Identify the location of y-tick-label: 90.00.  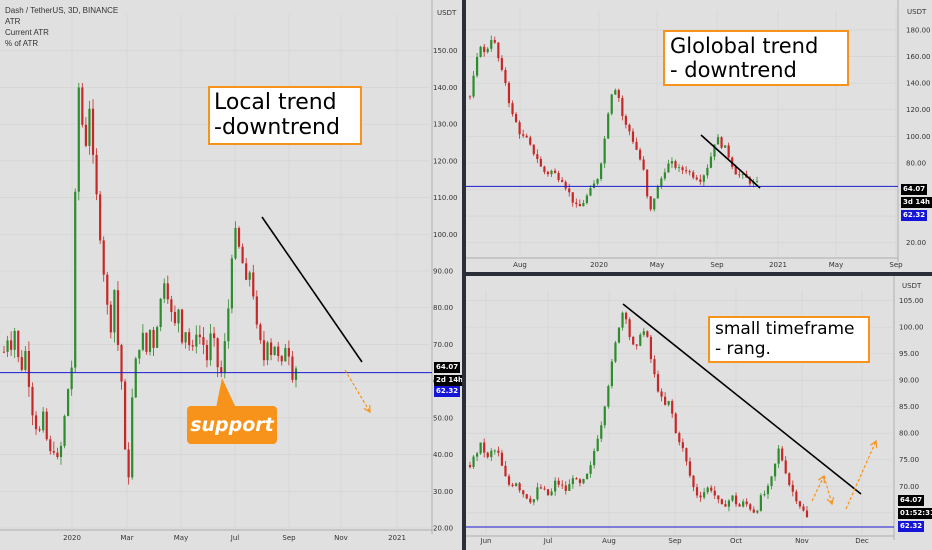
(443, 272).